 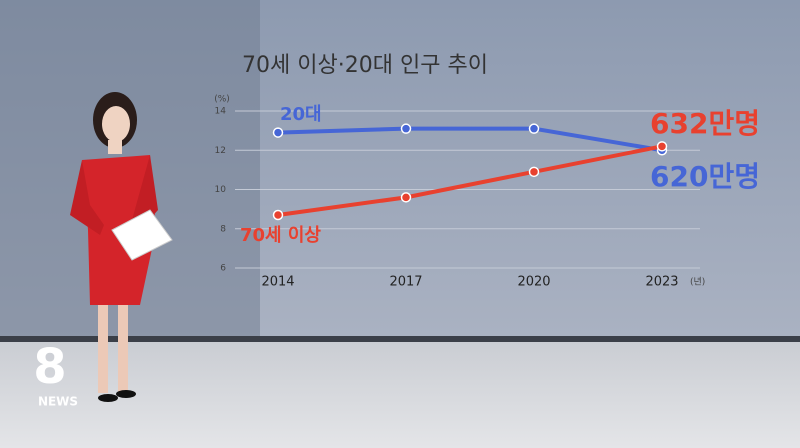 I want to click on y-tick-label: 10, so click(x=221, y=190).